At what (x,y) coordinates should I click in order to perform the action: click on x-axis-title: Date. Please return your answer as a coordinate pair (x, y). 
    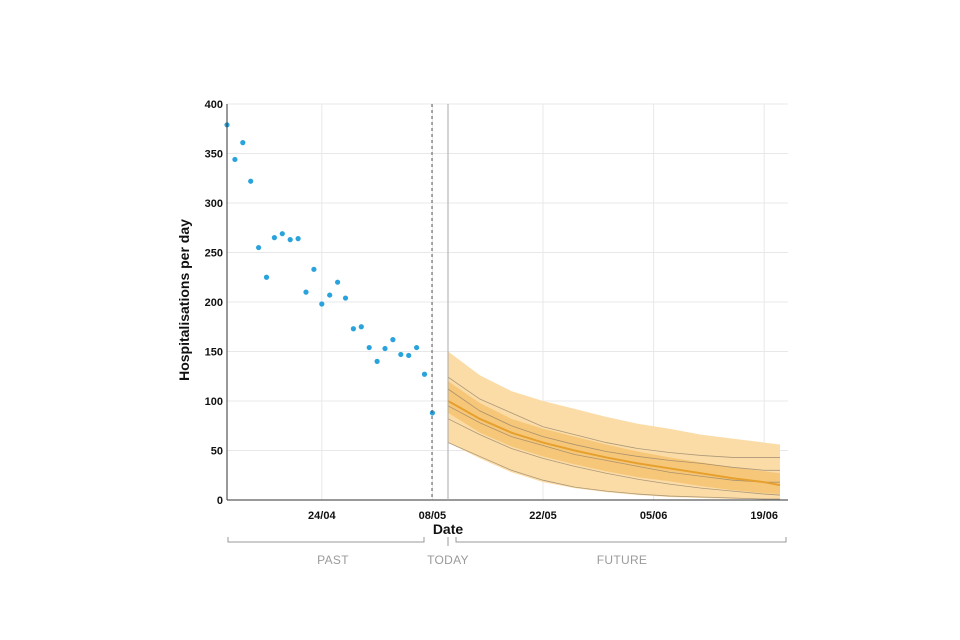
    Looking at the image, I should click on (448, 529).